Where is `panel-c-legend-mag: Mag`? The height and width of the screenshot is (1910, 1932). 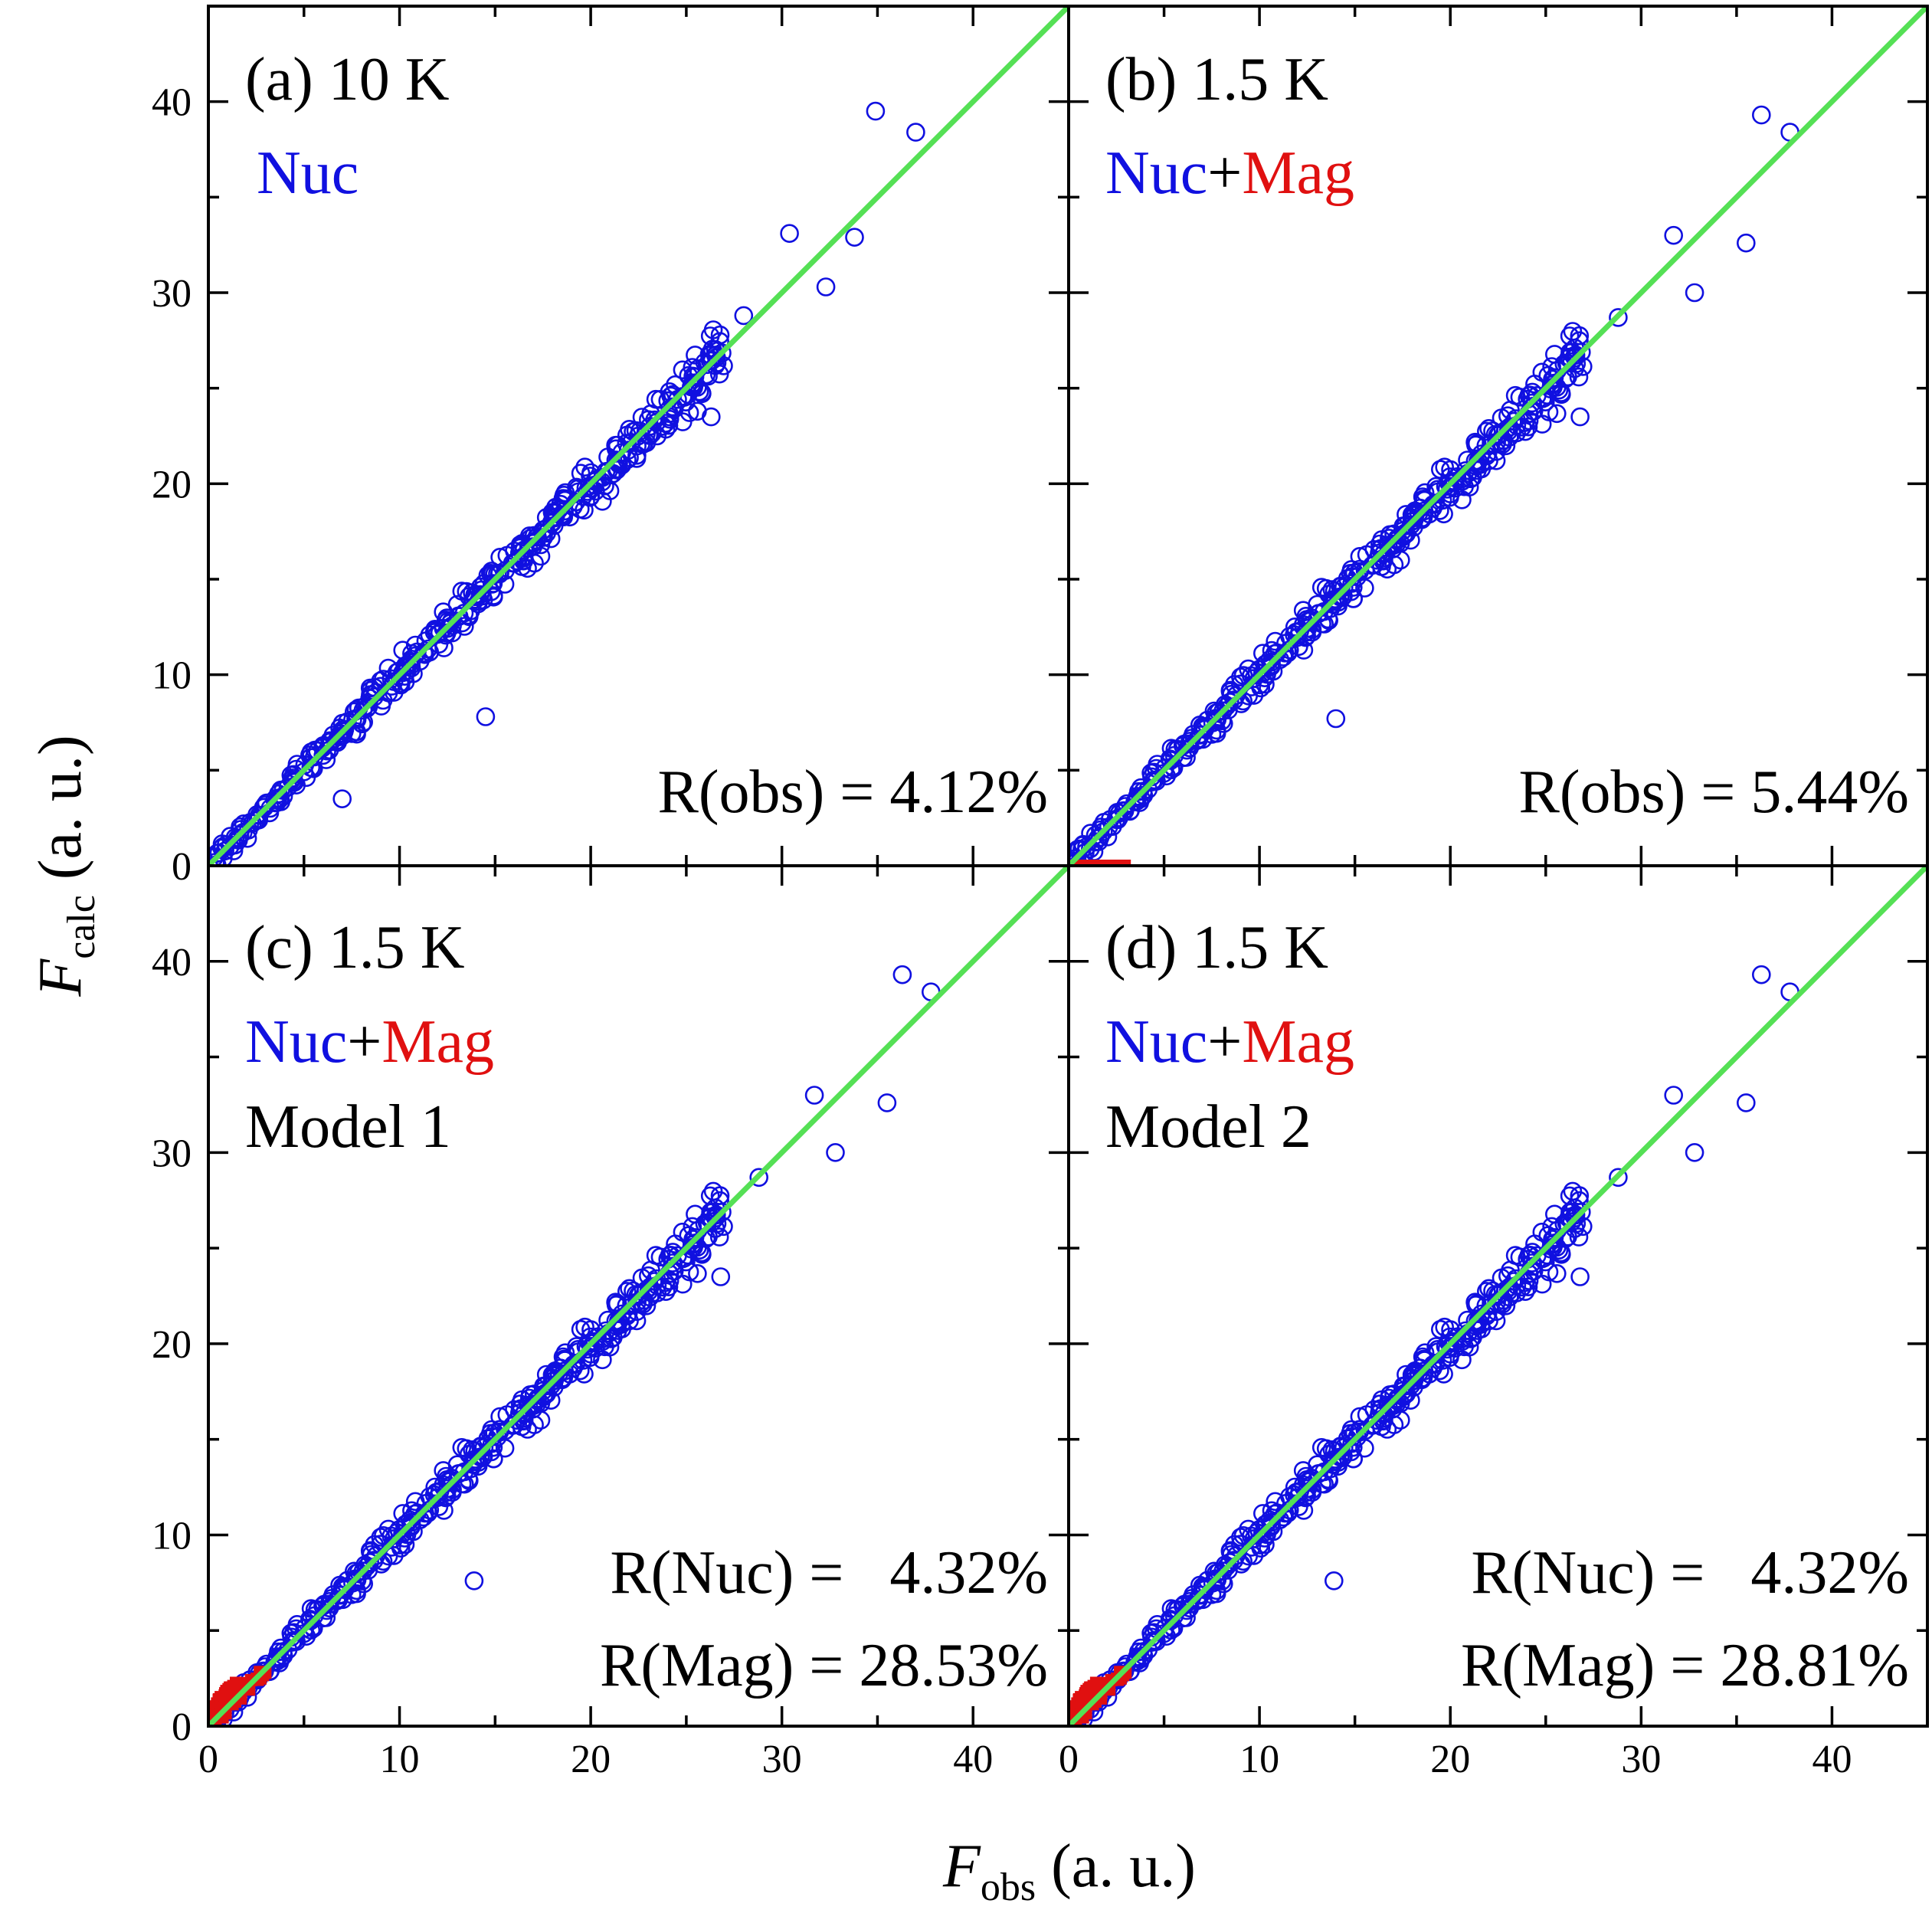
panel-c-legend-mag: Mag is located at coordinates (438, 1042).